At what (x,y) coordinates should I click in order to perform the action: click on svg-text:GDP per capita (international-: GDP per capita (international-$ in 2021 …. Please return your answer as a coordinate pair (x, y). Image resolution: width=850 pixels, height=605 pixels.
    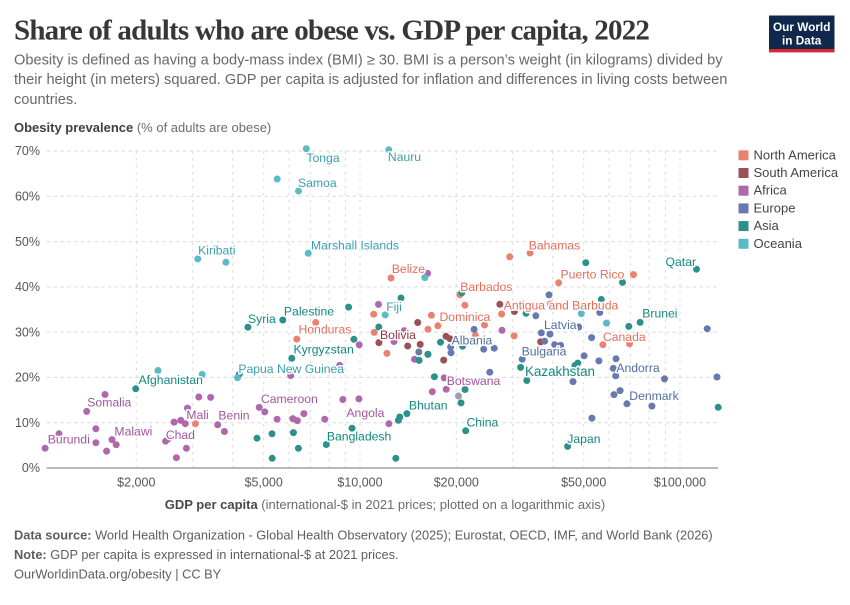
    Looking at the image, I should click on (385, 504).